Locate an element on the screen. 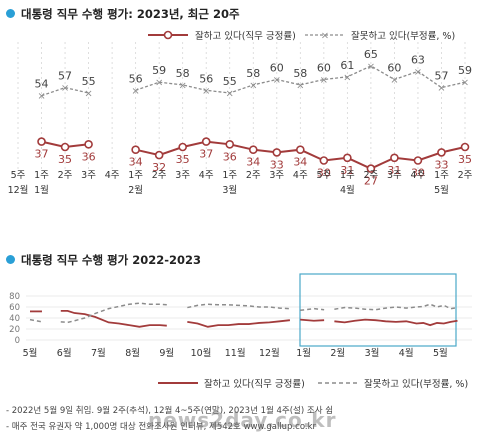 This screenshot has height=438, width=479. highlight-box is located at coordinates (378, 310).